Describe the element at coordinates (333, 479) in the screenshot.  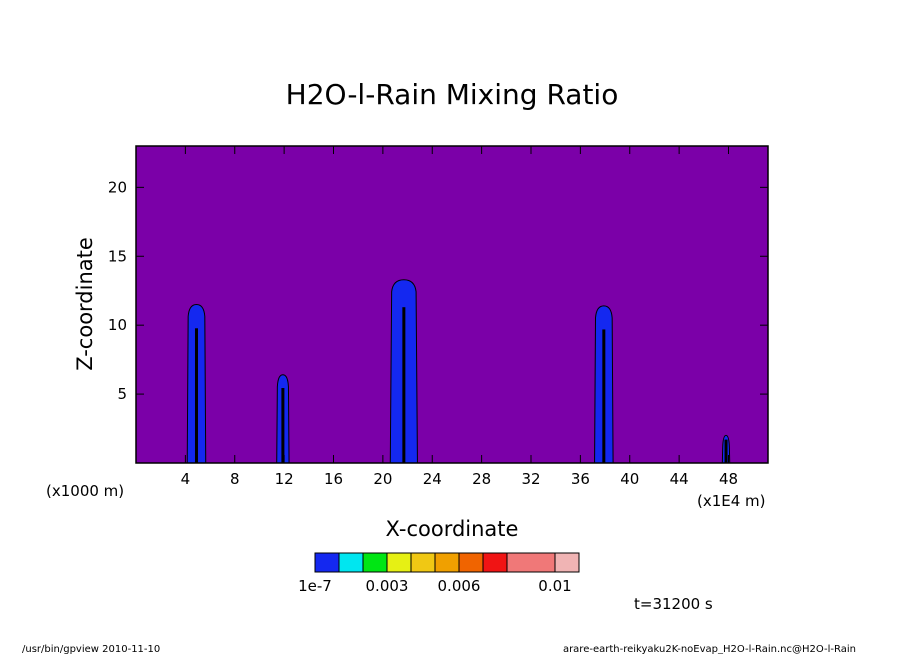
I see `x-tick-label: 16` at that location.